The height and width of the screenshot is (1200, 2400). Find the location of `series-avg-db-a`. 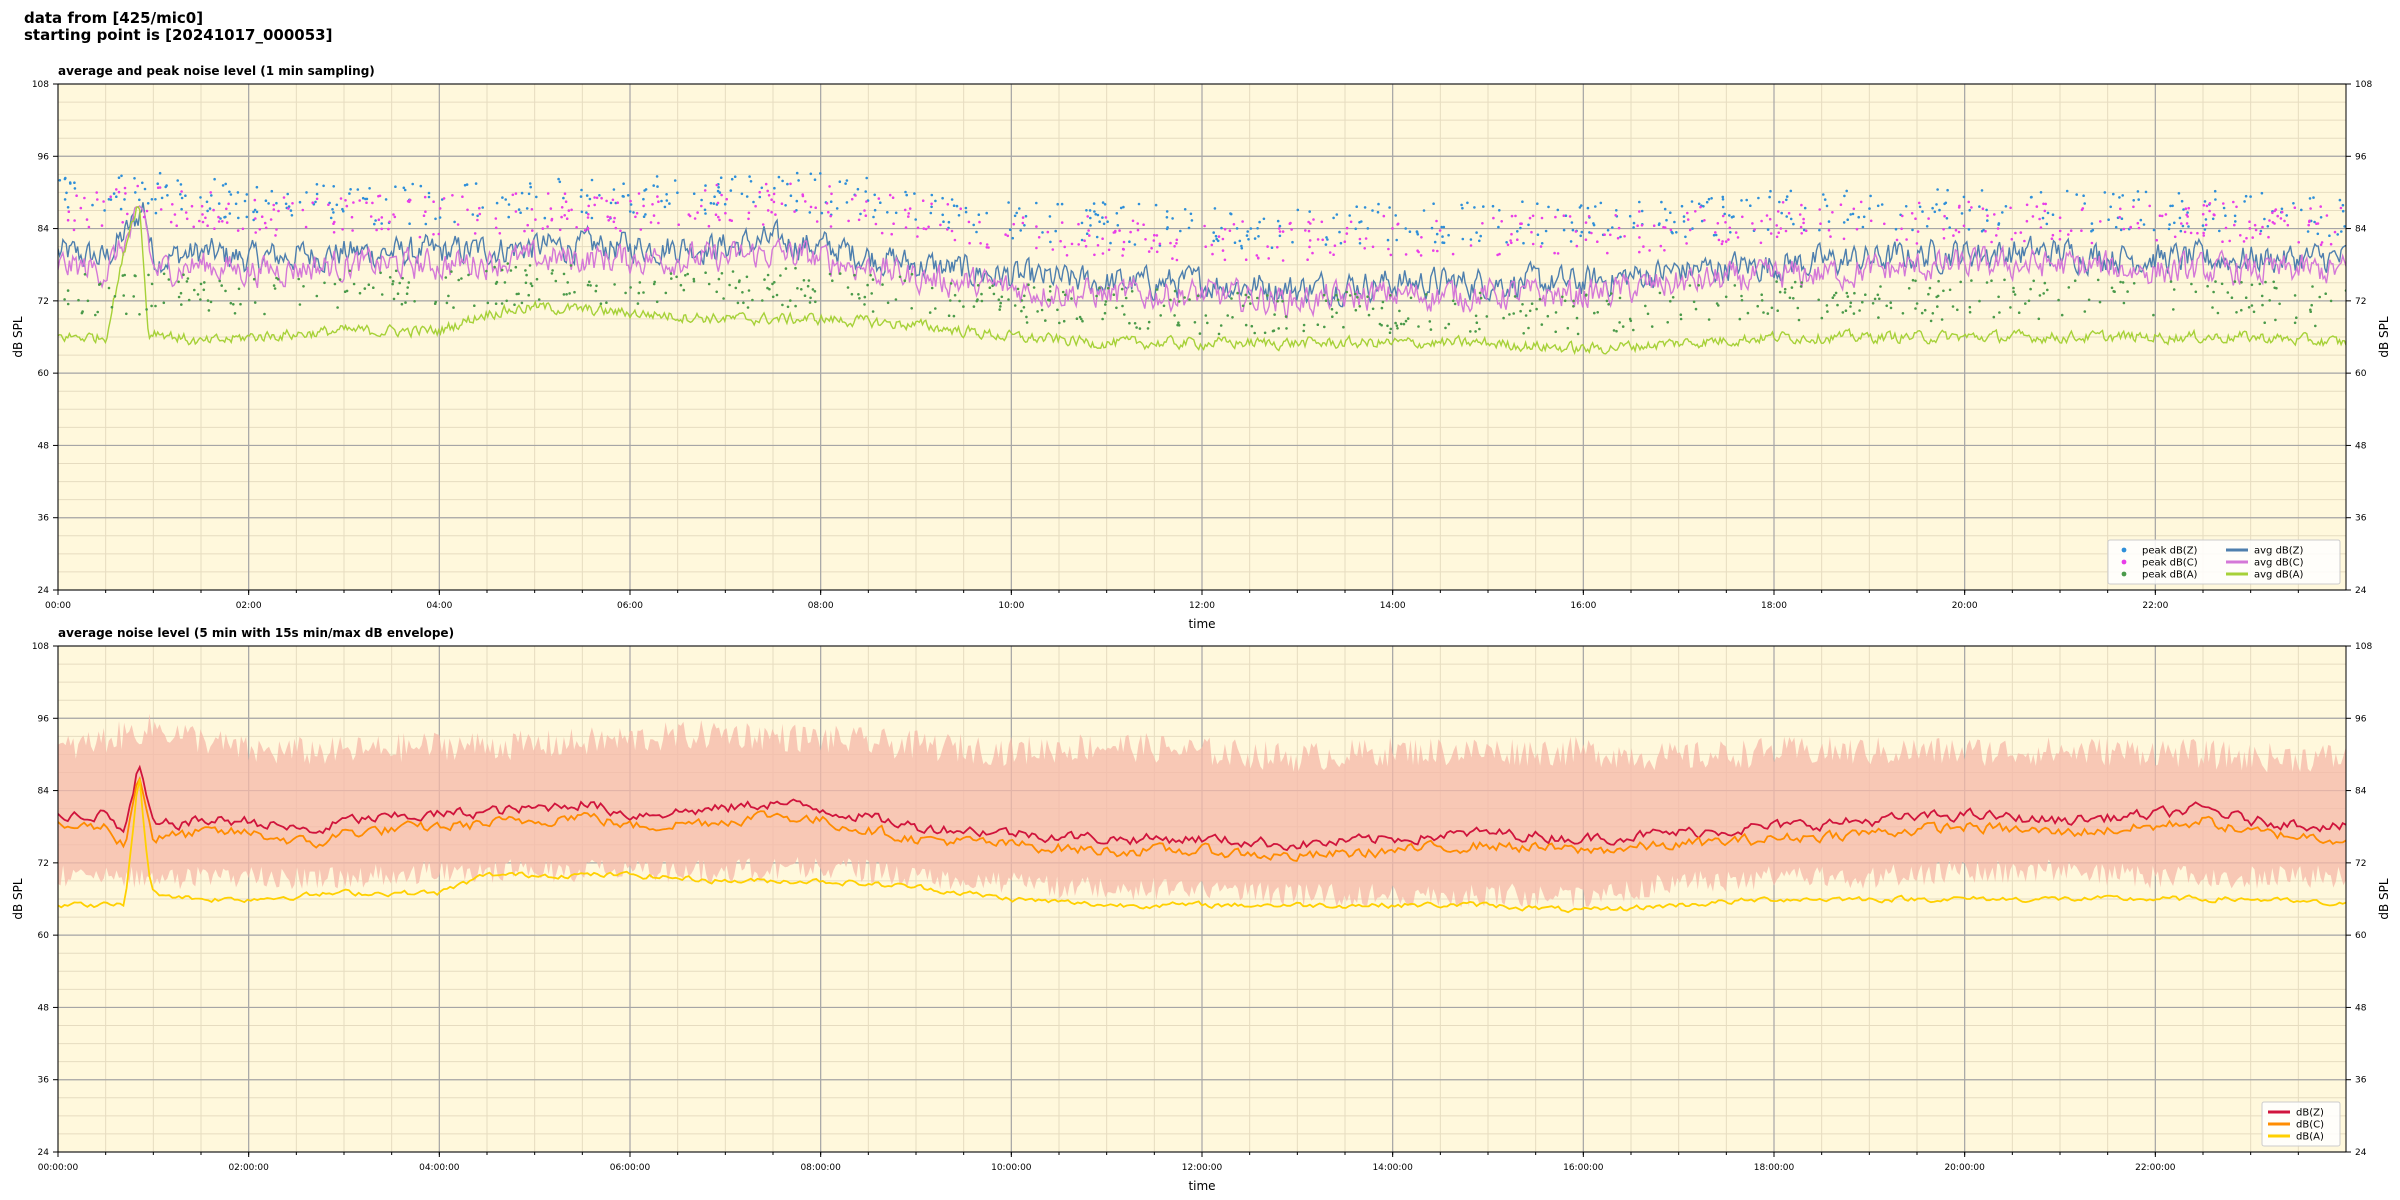

series-avg-db-a is located at coordinates (1202, 280).